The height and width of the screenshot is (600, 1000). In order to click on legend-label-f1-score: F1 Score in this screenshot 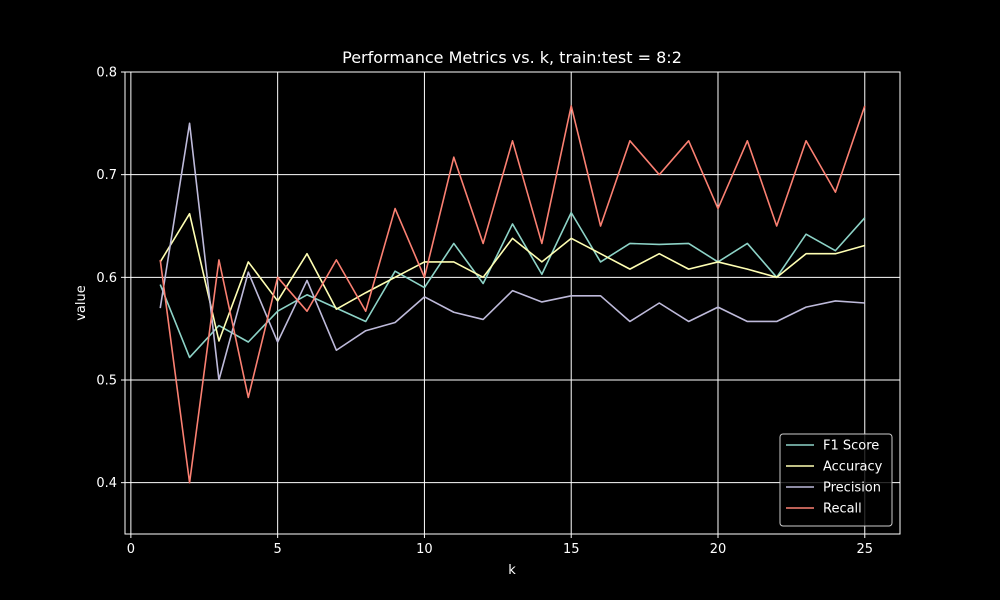, I will do `click(851, 446)`.